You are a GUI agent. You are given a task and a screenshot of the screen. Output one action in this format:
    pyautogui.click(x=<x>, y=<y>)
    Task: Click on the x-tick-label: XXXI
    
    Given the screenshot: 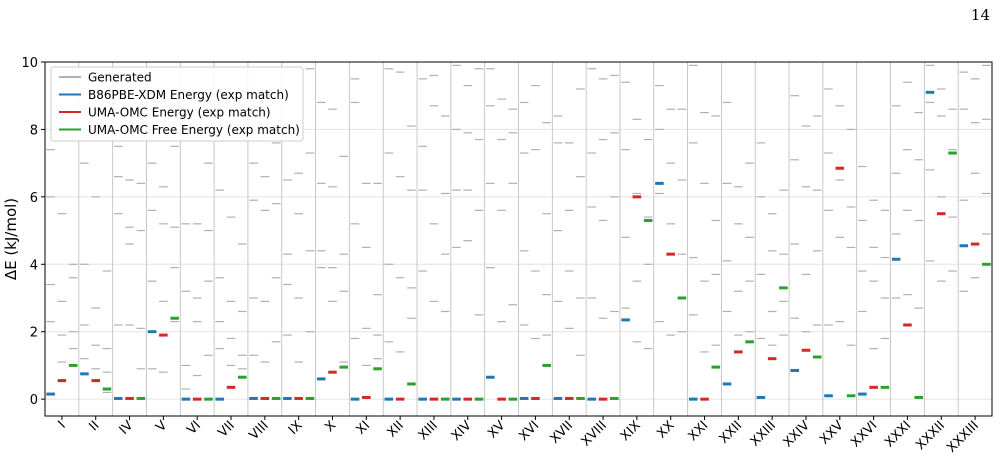 What is the action you would take?
    pyautogui.click(x=898, y=434)
    